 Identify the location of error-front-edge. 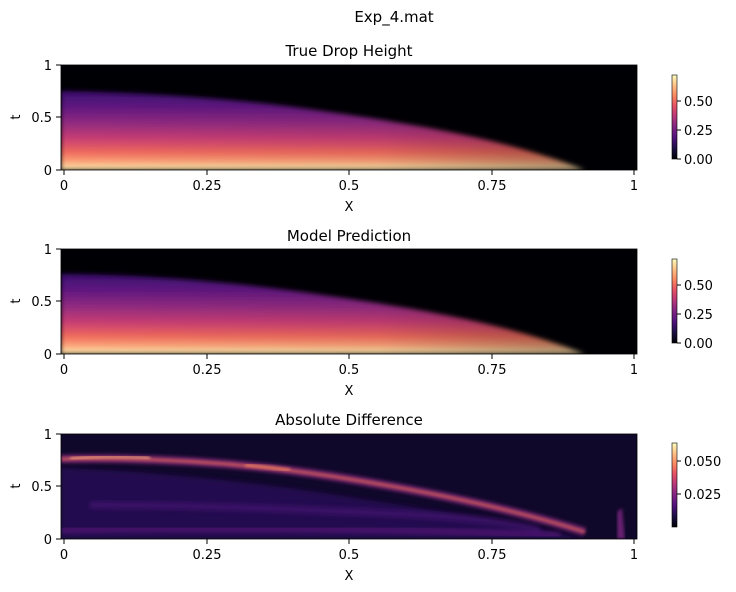
(323, 495).